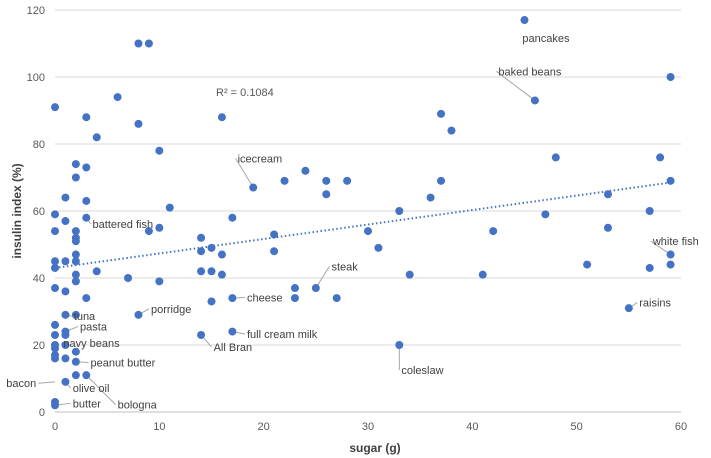 Image resolution: width=711 pixels, height=458 pixels. What do you see at coordinates (42, 413) in the screenshot?
I see `y-tick-label: 0` at bounding box center [42, 413].